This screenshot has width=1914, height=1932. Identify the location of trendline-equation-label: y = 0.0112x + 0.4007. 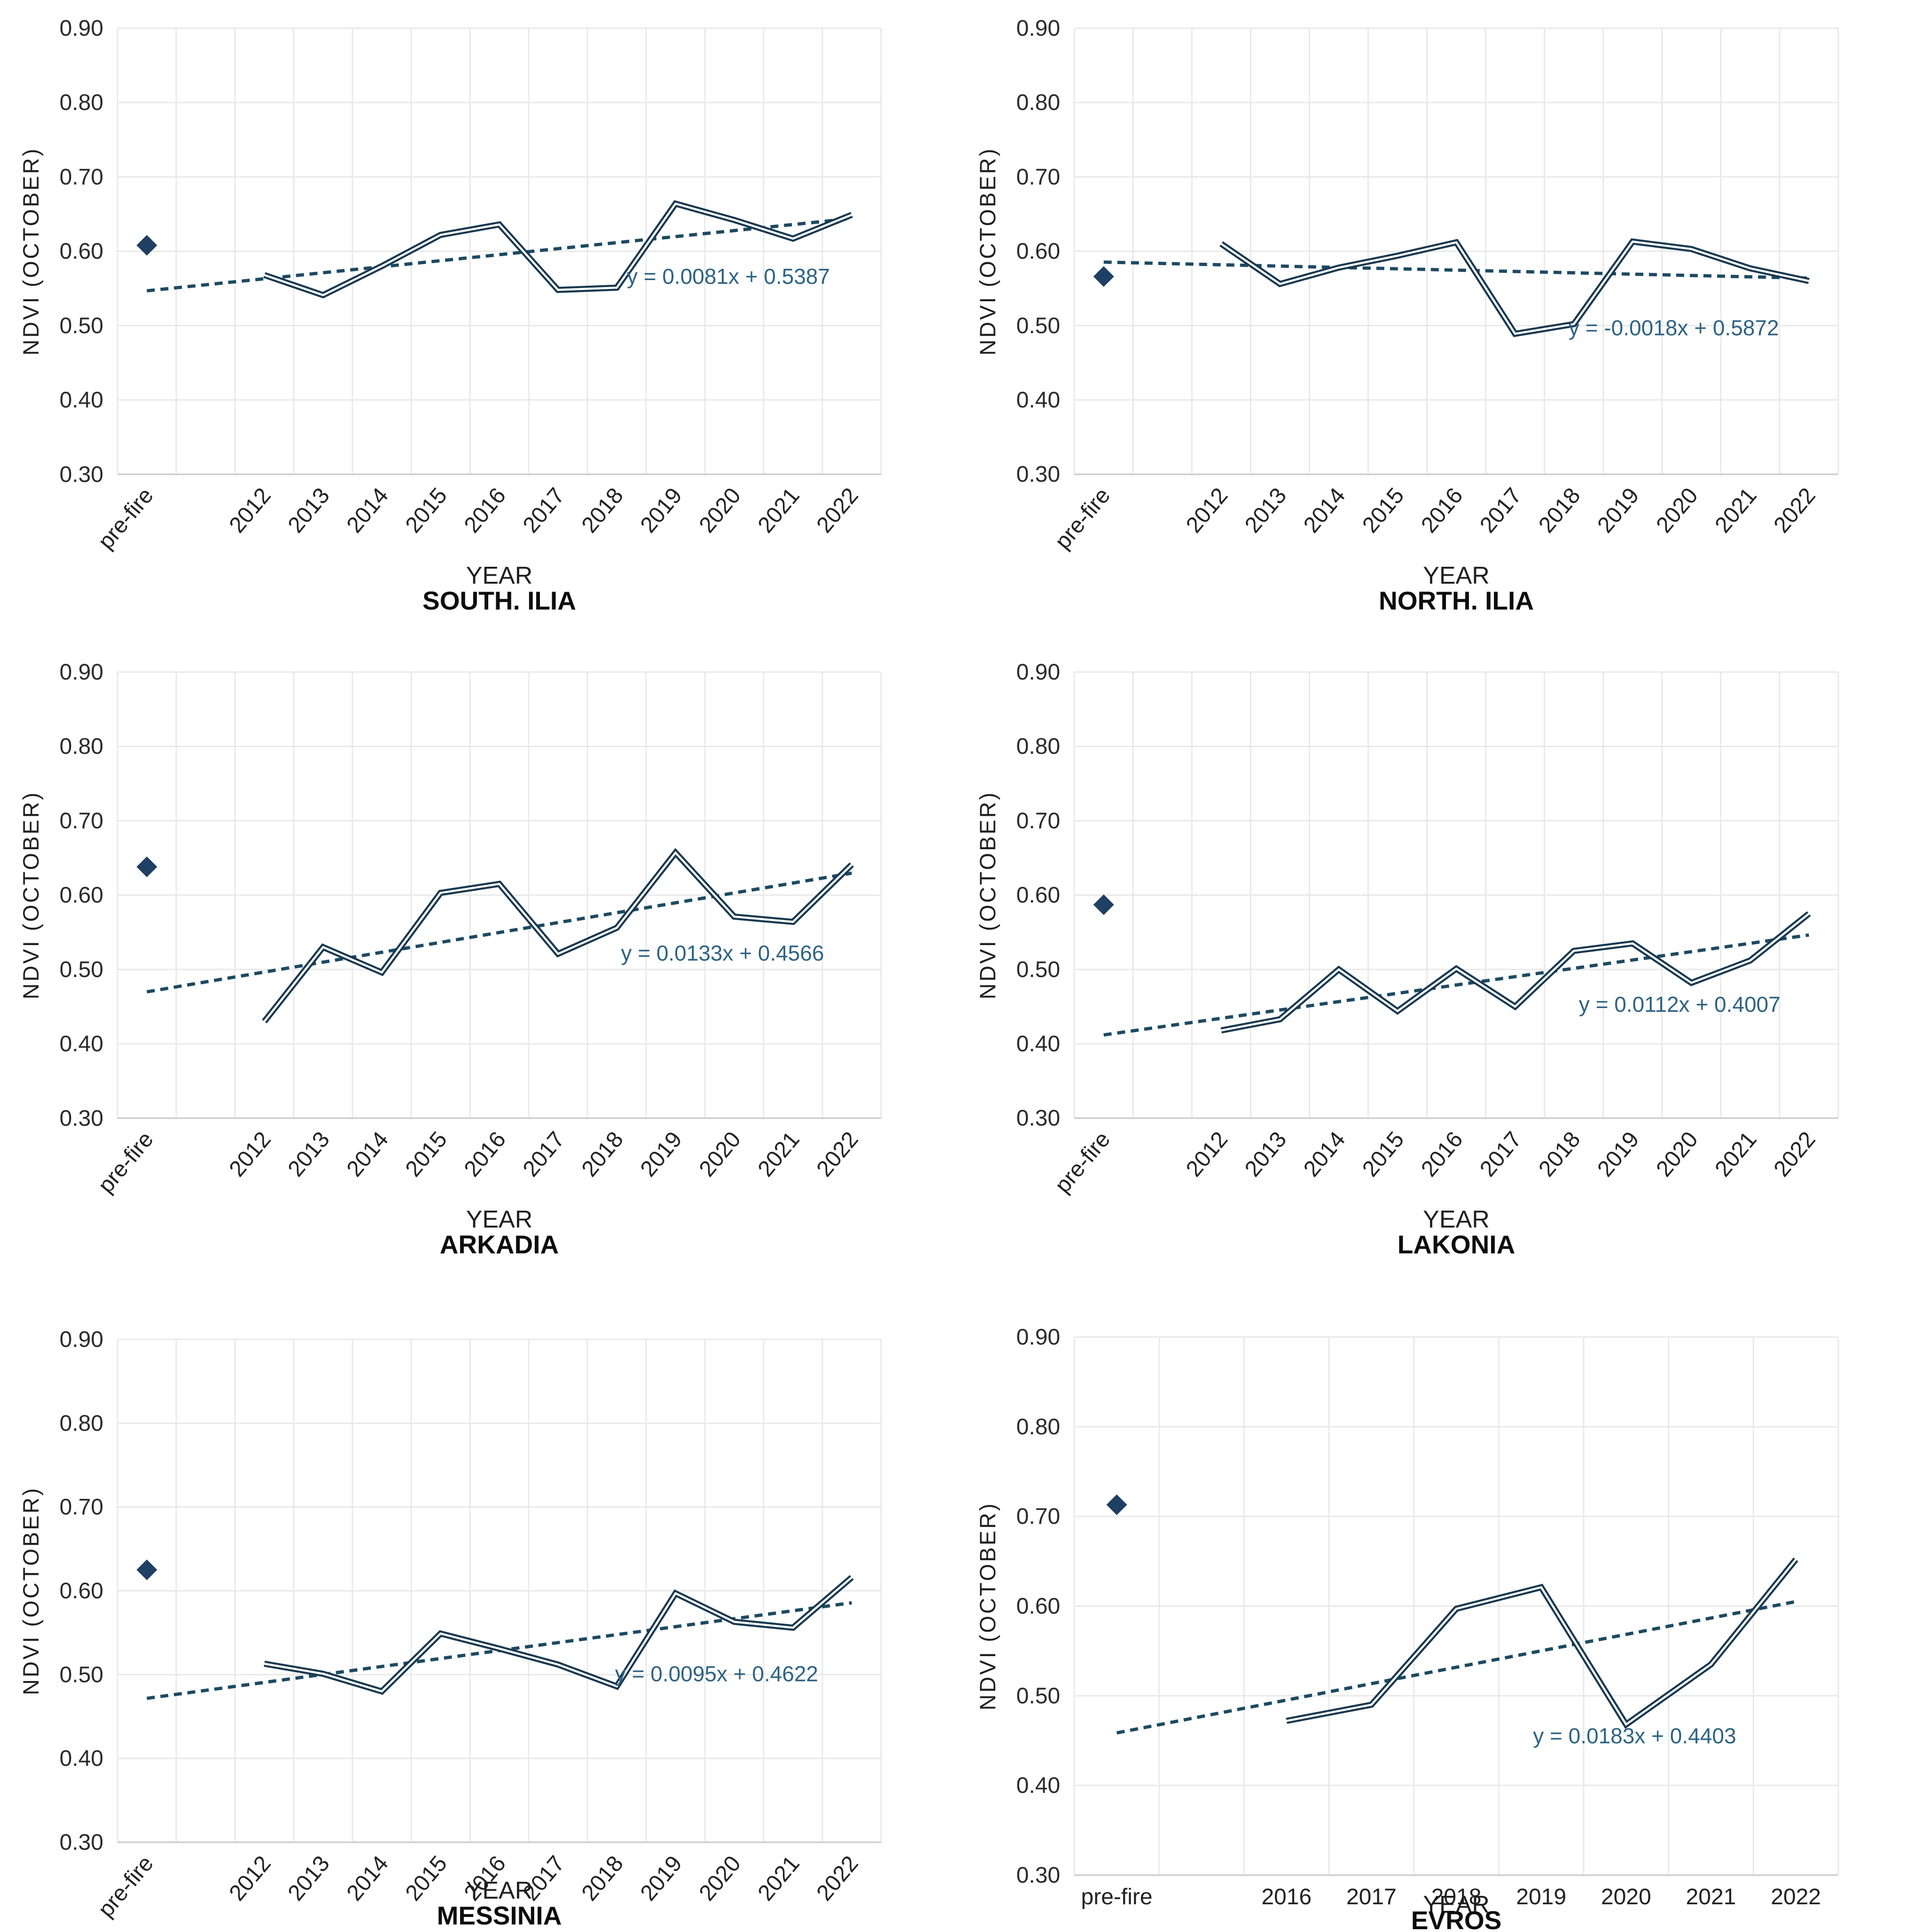
(1680, 1004).